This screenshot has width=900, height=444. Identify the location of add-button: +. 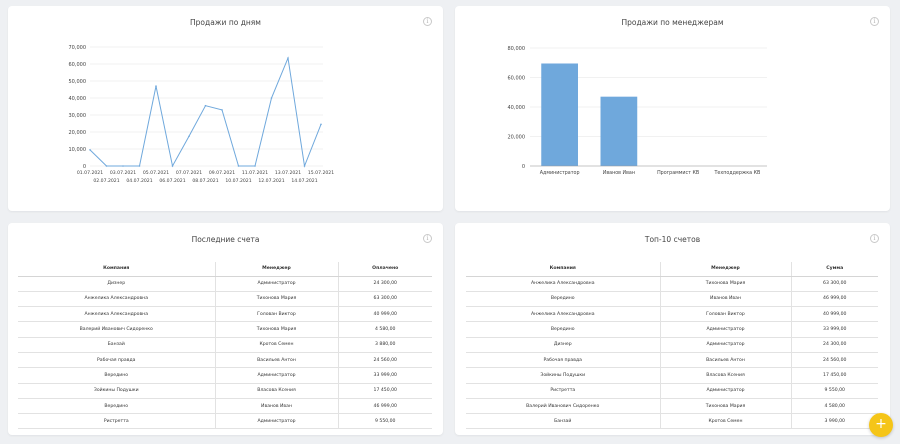
(881, 425).